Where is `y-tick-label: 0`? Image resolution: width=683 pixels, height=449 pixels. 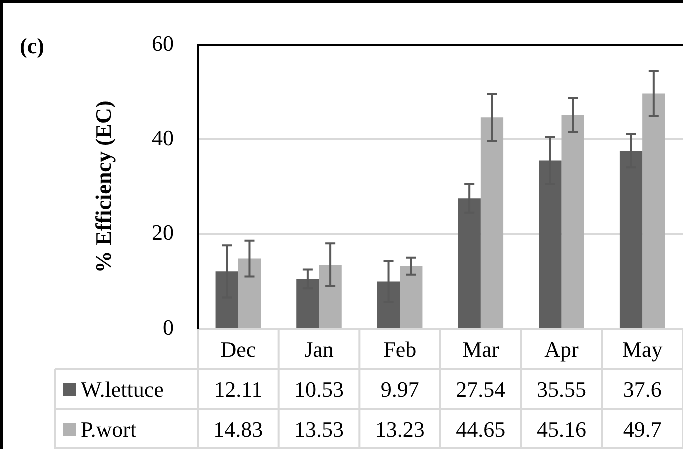 y-tick-label: 0 is located at coordinates (168, 327).